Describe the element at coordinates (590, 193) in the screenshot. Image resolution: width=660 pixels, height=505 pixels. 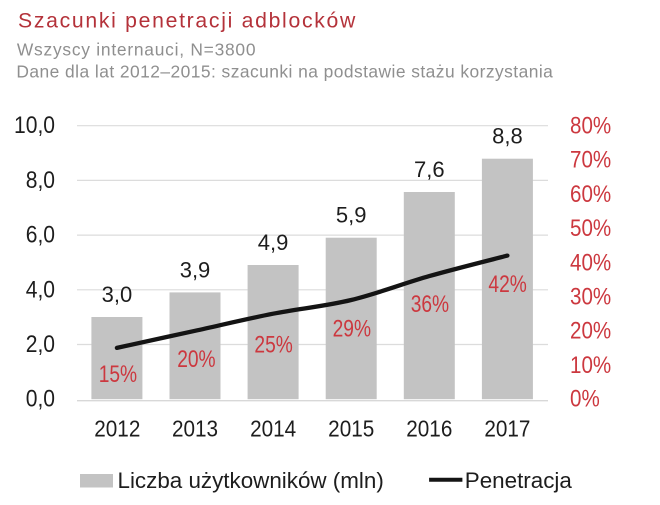
I see `svg-text: 60%` at that location.